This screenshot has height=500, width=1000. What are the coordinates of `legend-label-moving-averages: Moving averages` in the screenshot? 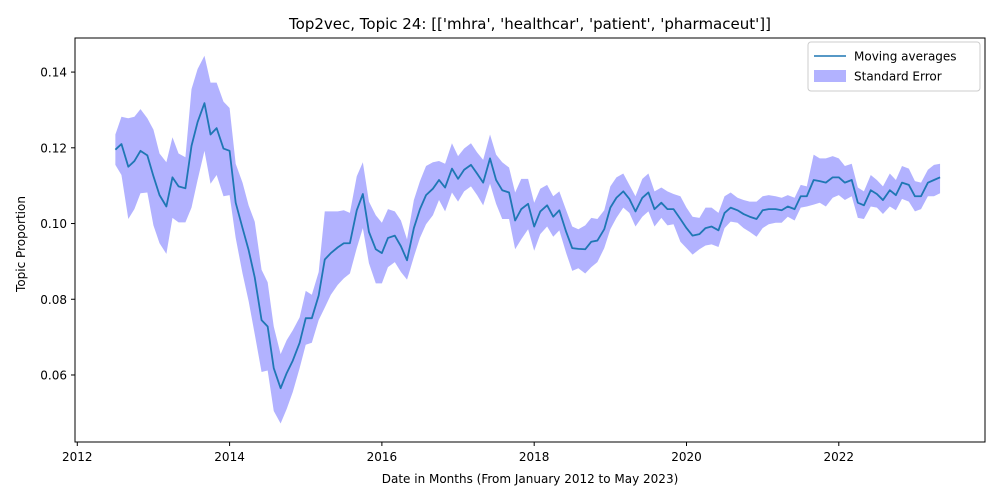 It's located at (905, 57).